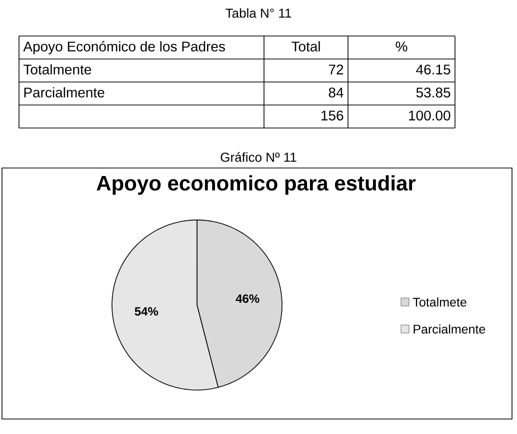 The image size is (517, 434). I want to click on data-label: 46%, so click(248, 298).